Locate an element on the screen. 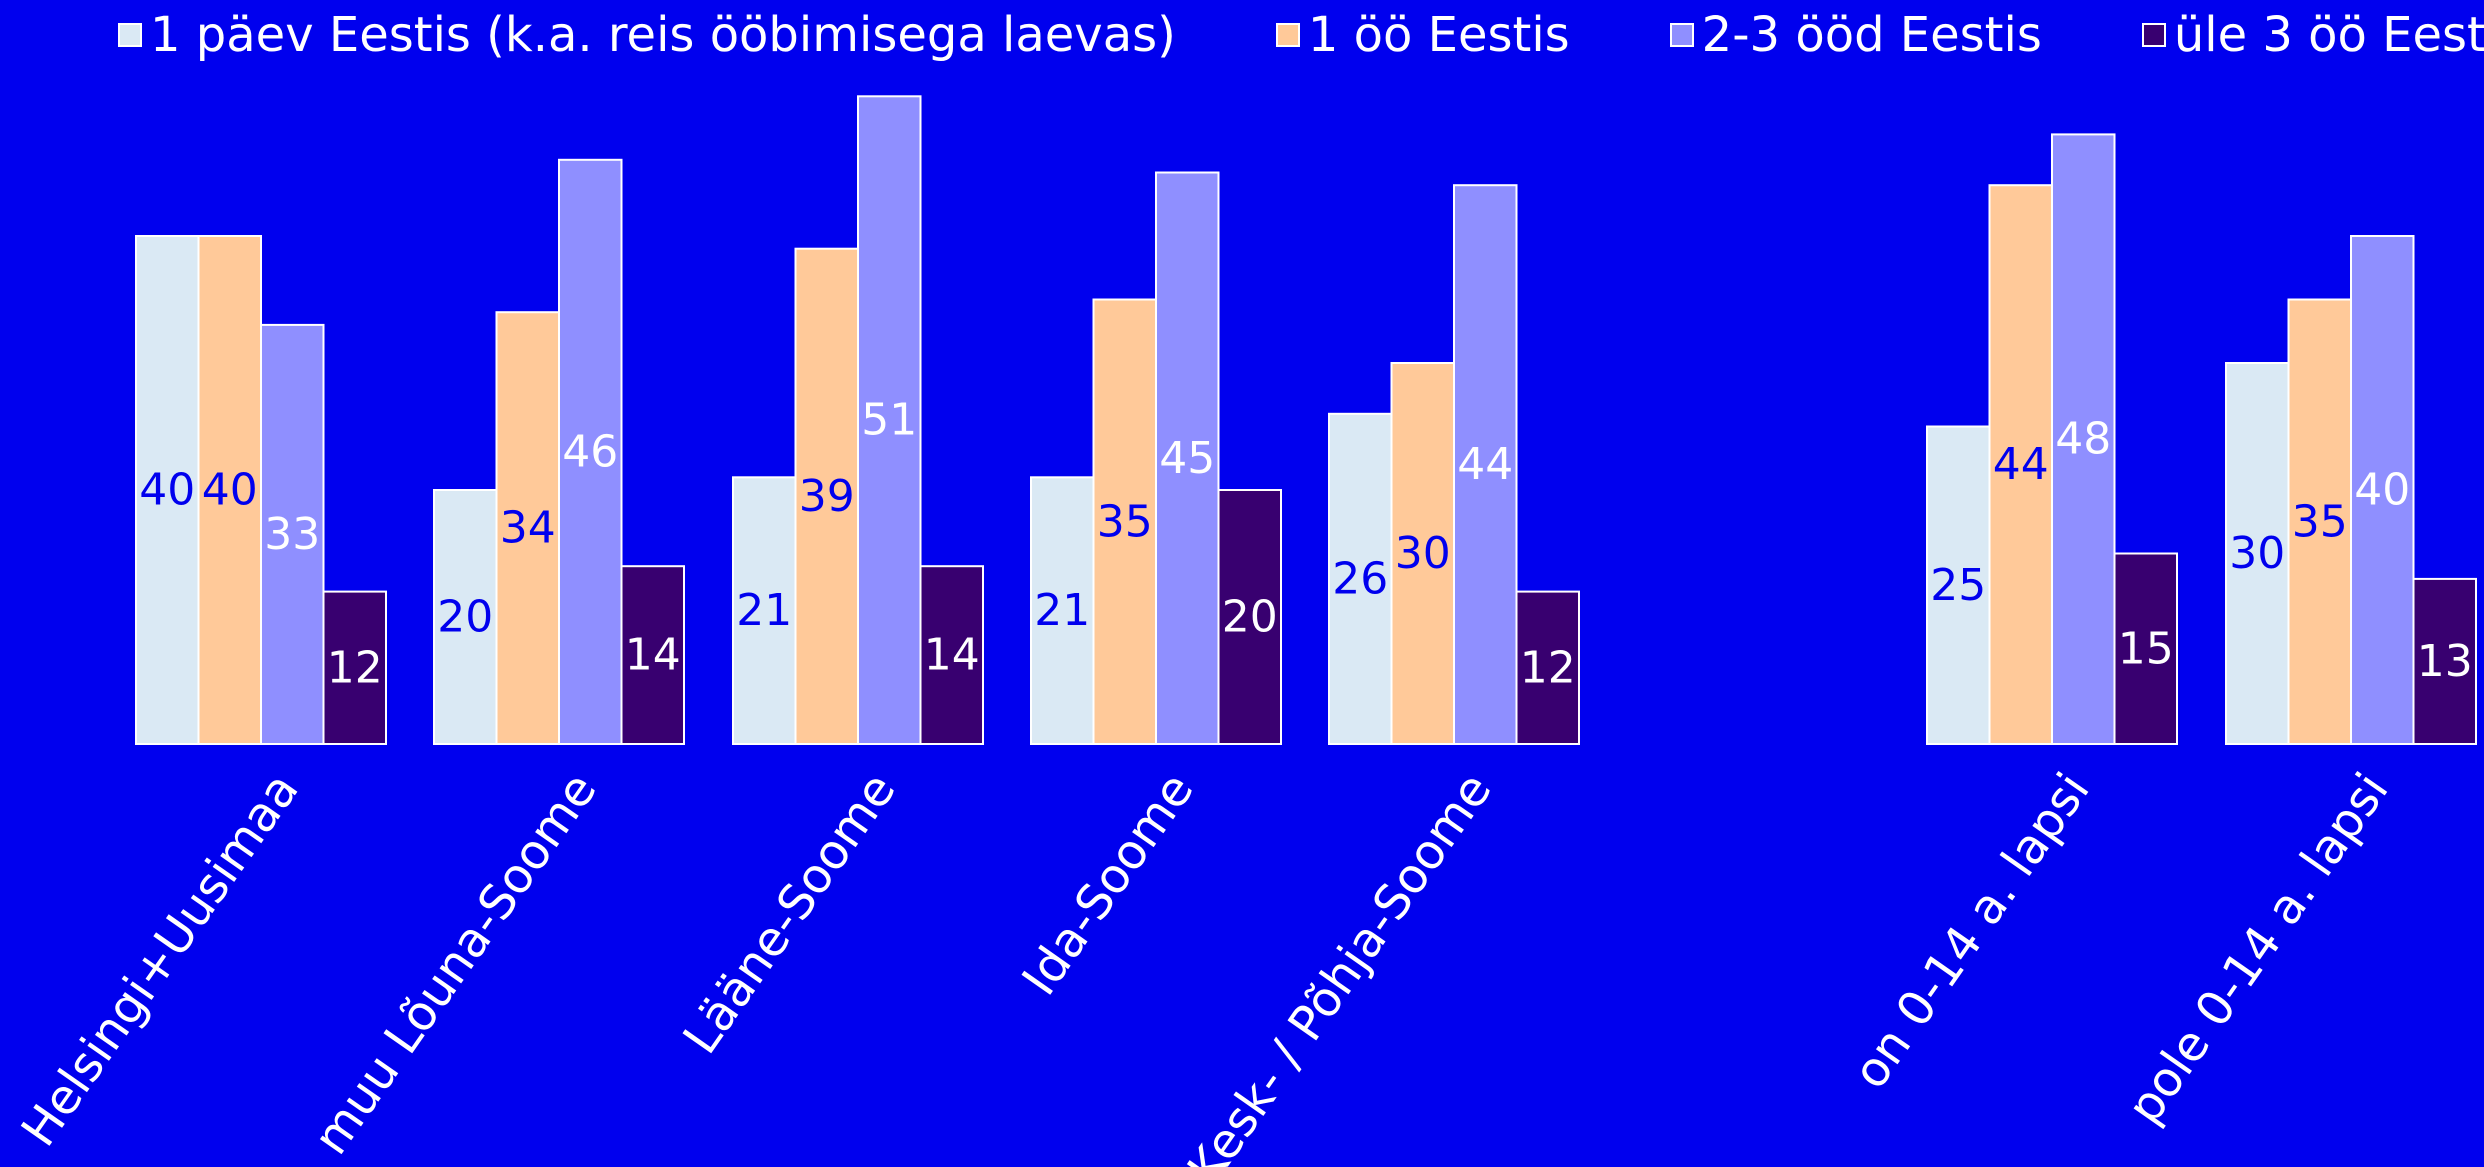  x-tick-label: Kesk- / Põhja-Soome is located at coordinates (1340, 965).